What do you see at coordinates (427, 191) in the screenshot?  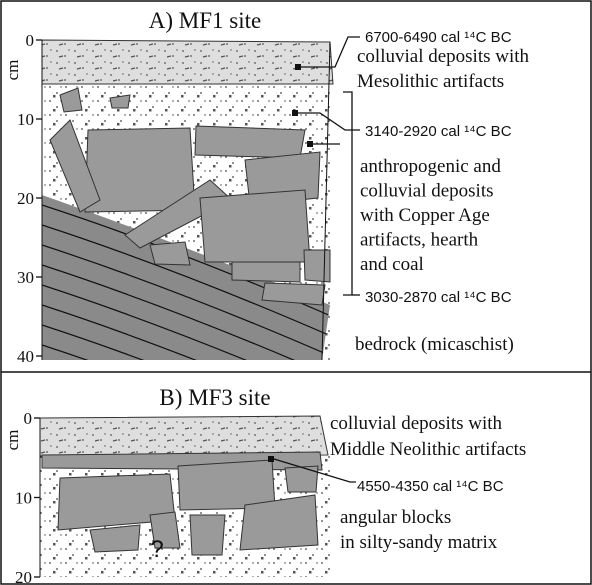 I see `unit-label: colluvial deposits` at bounding box center [427, 191].